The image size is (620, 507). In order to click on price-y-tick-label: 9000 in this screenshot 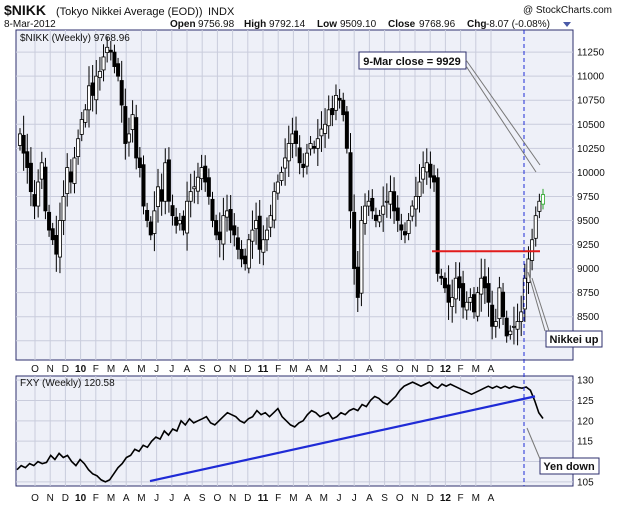, I will do `click(588, 269)`.